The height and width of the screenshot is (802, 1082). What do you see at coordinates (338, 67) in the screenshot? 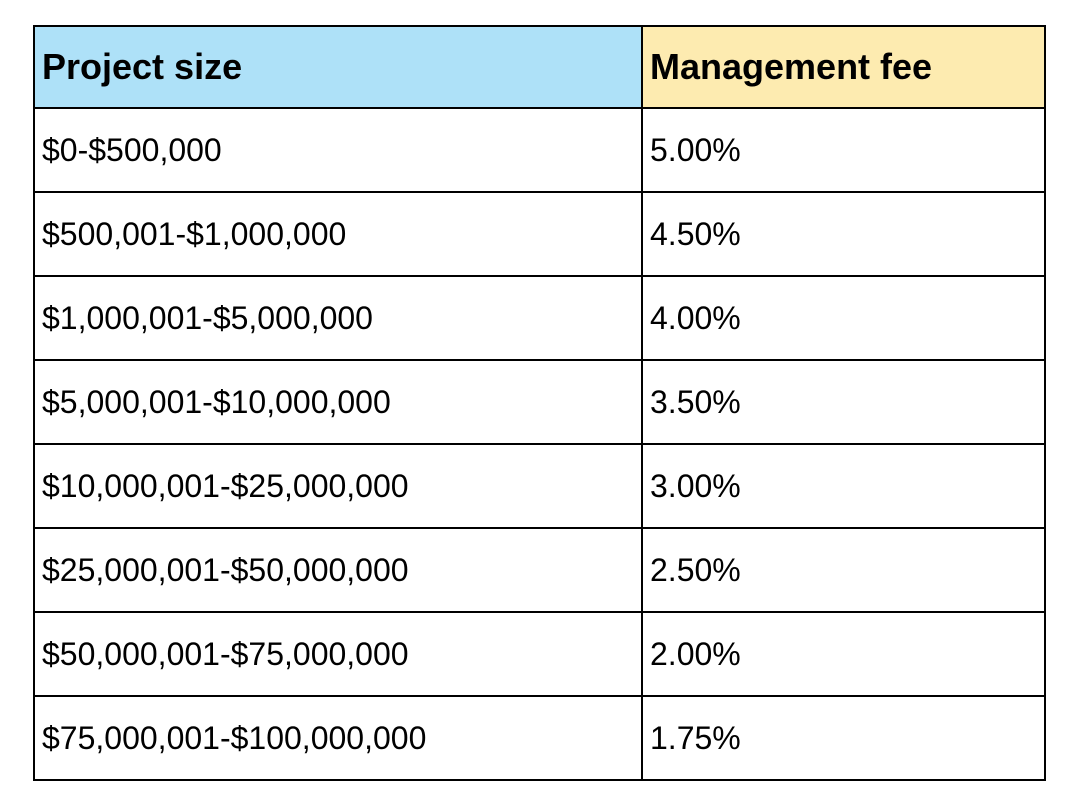
I see `header-project-size: Project size` at bounding box center [338, 67].